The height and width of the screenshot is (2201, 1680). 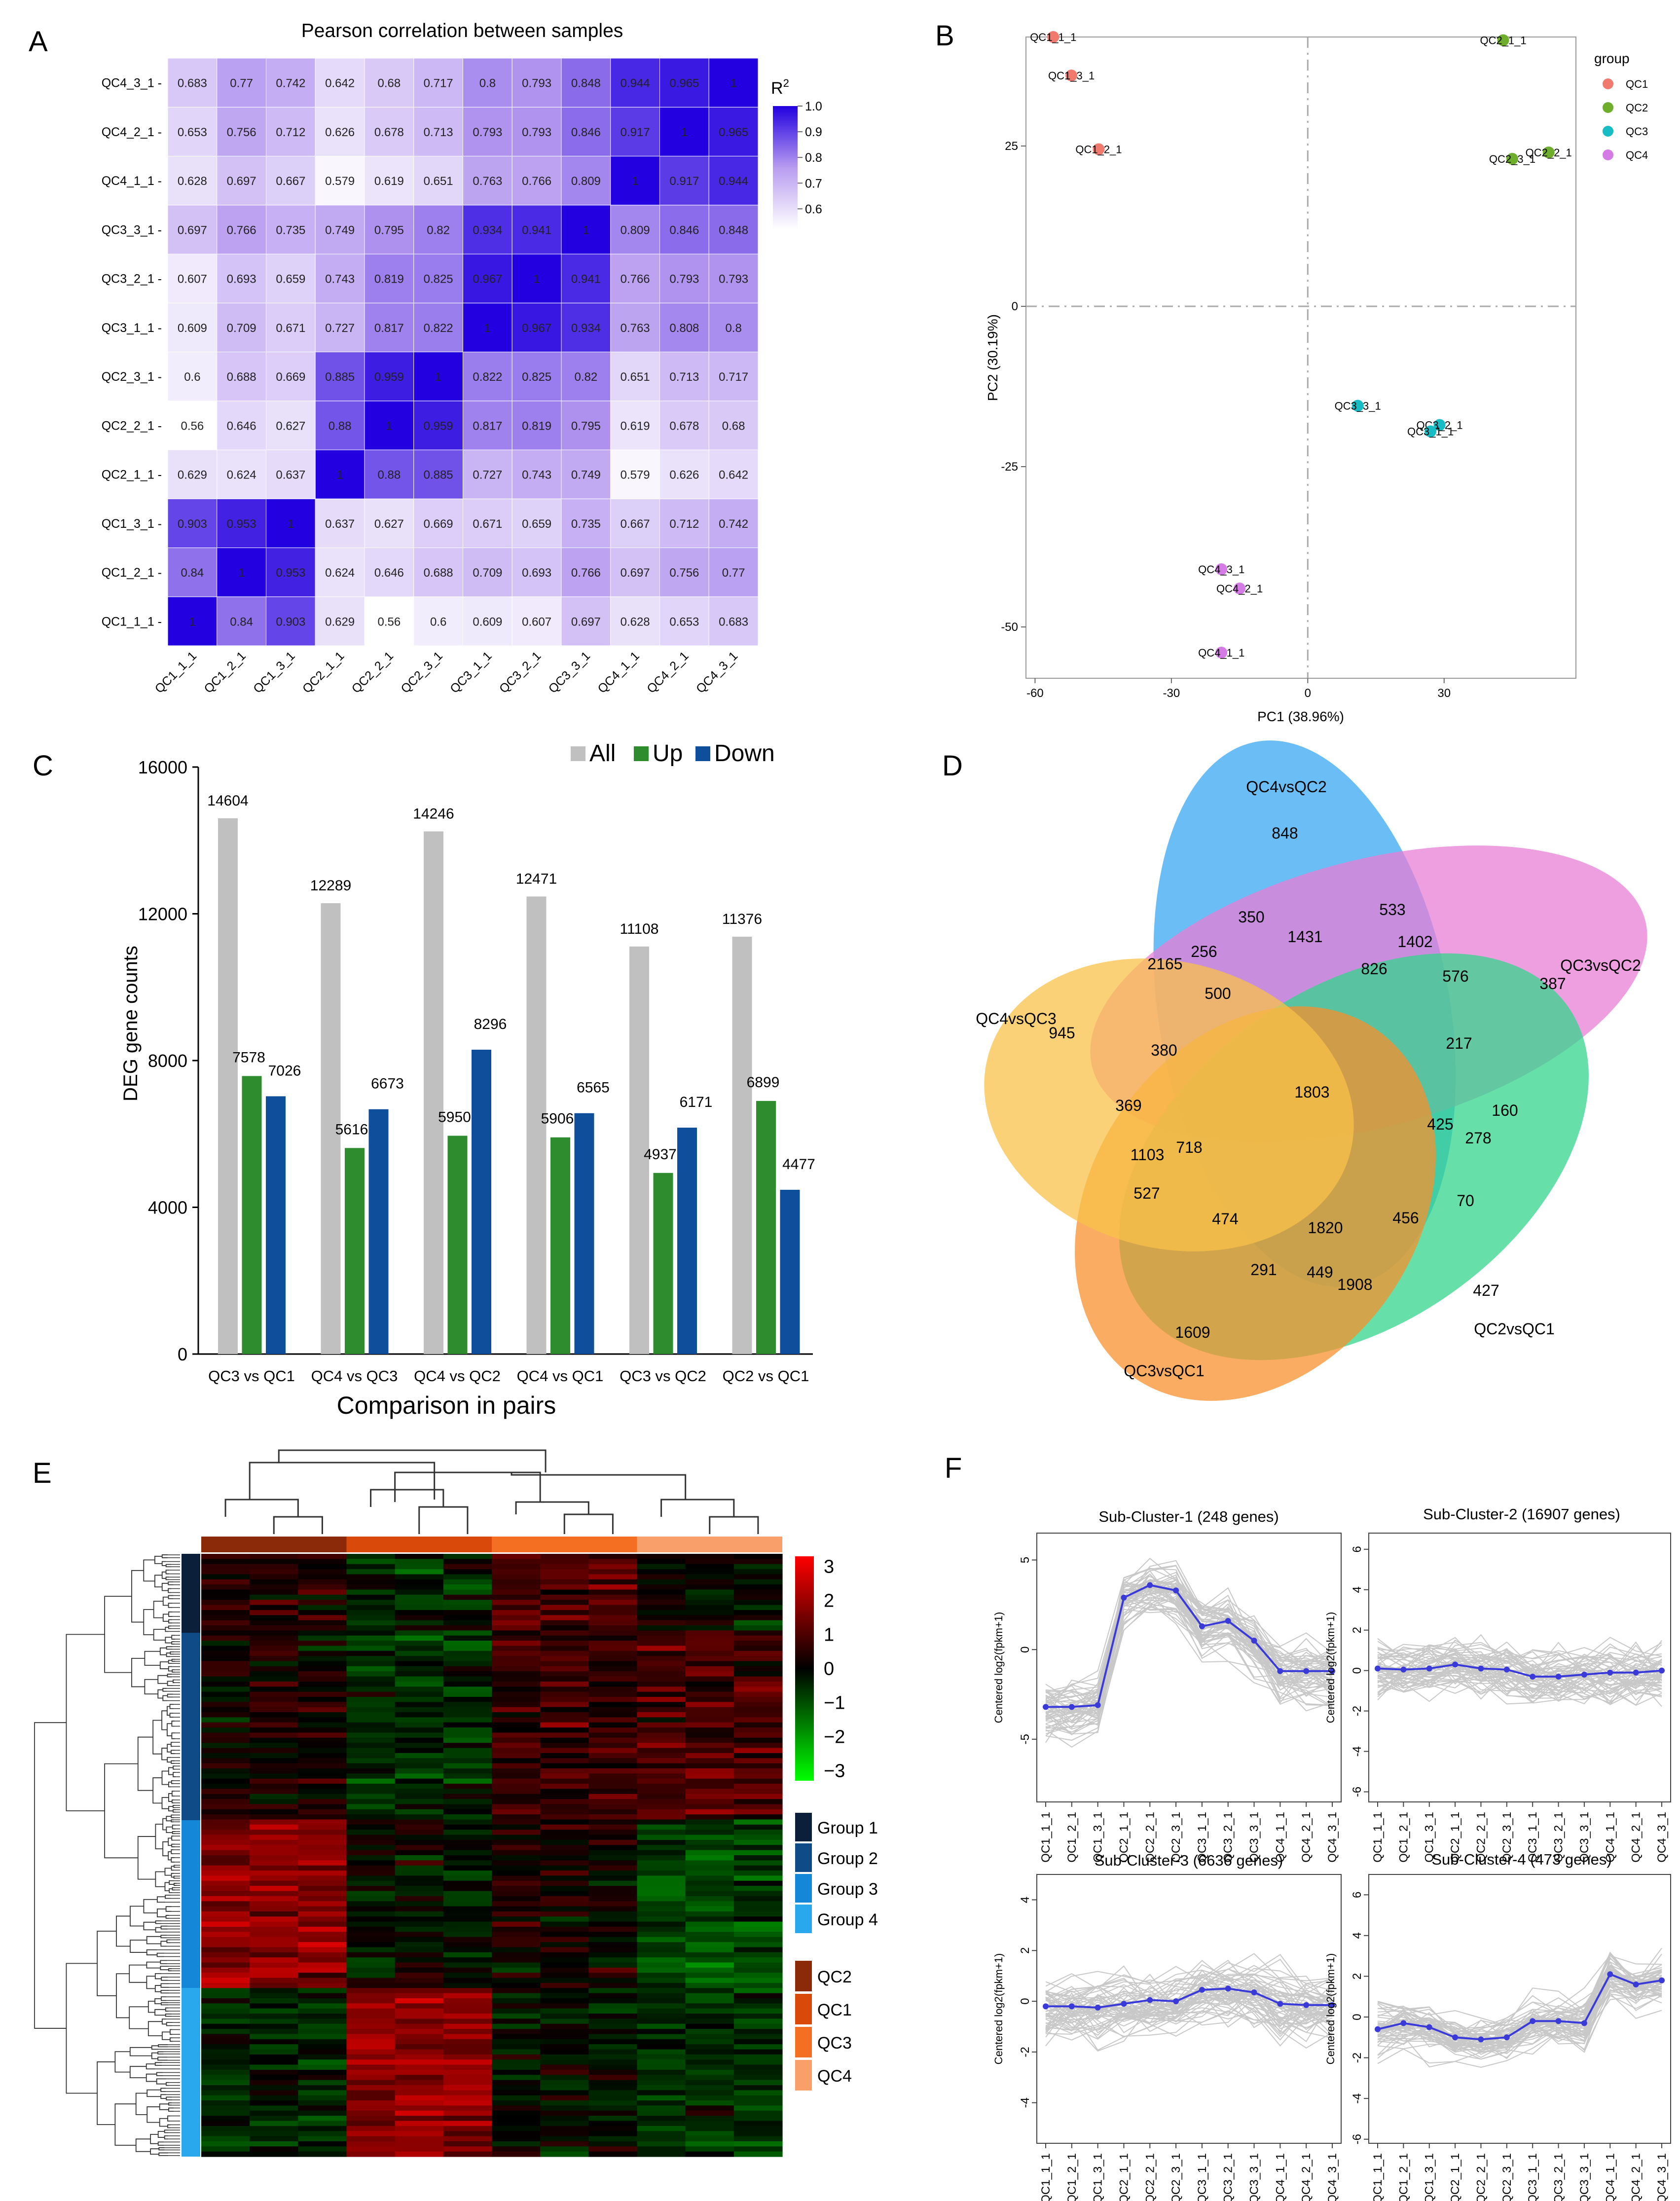 I want to click on heatmap-cell-value: 0.627, so click(x=389, y=524).